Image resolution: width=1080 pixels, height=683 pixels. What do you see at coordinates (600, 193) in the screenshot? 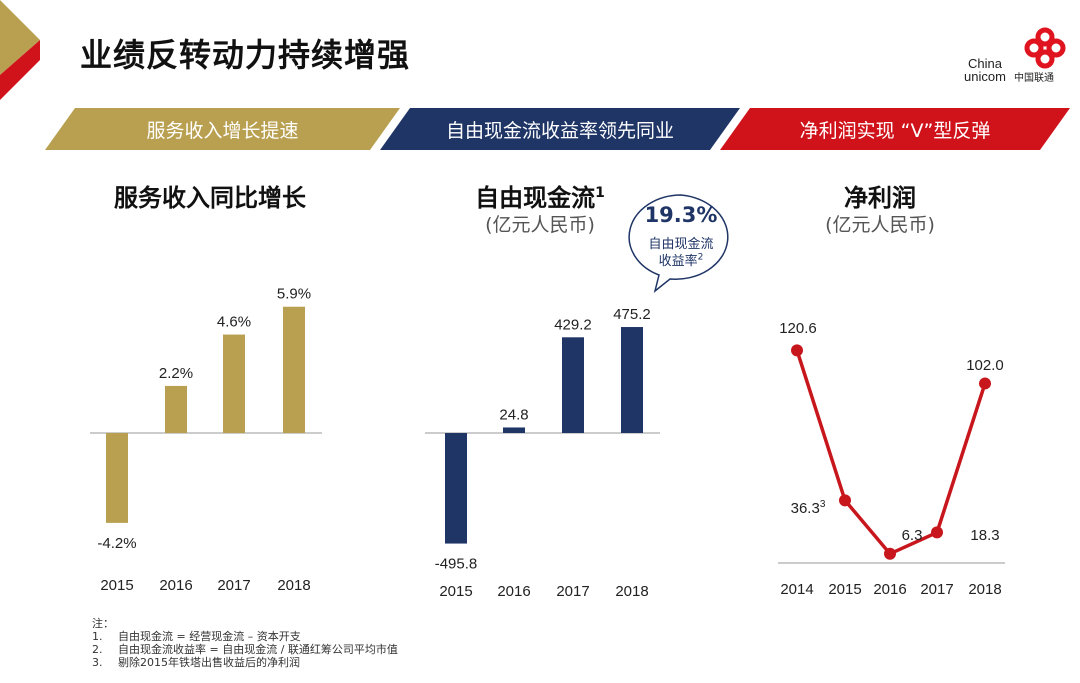
I see `chart2-title-sup: 1` at bounding box center [600, 193].